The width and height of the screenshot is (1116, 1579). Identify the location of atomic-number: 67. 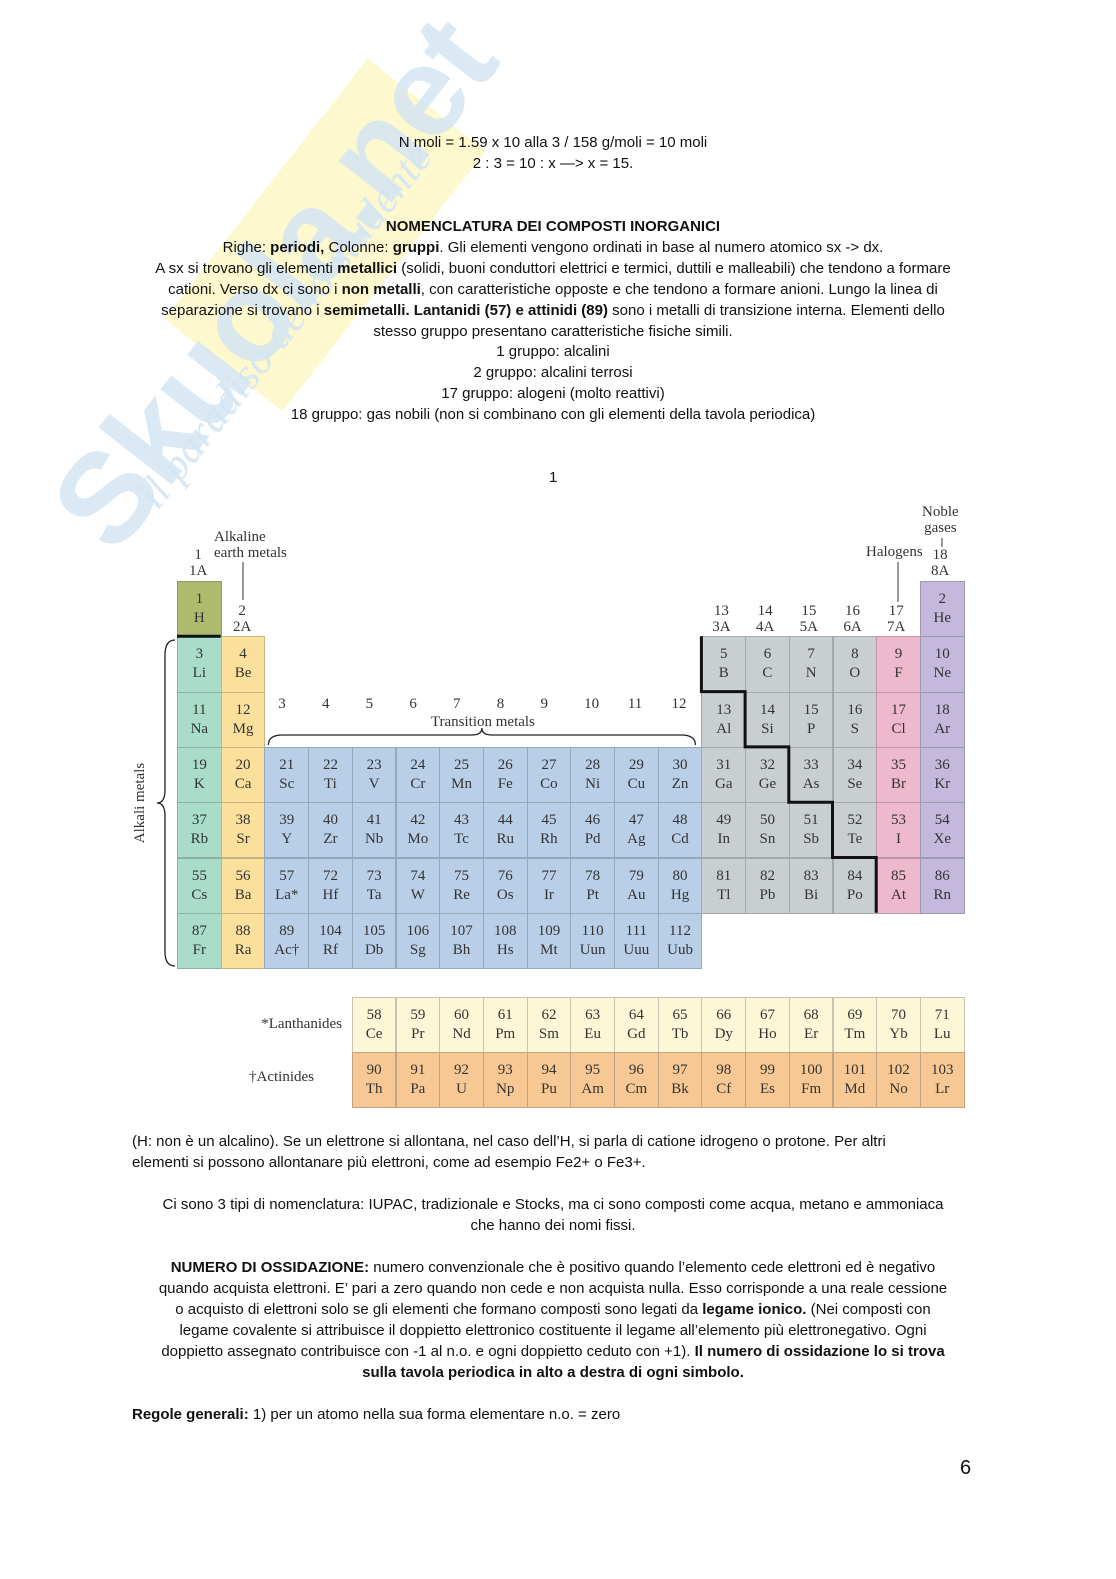
(767, 1015).